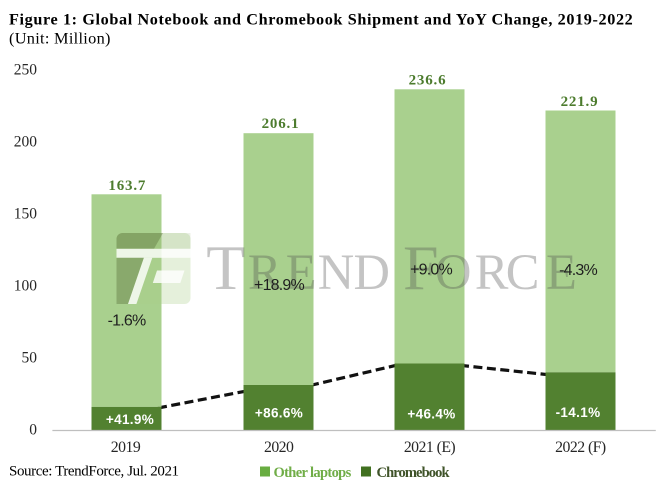 This screenshot has height=491, width=671. I want to click on svg-text: 2021 (E), so click(430, 447).